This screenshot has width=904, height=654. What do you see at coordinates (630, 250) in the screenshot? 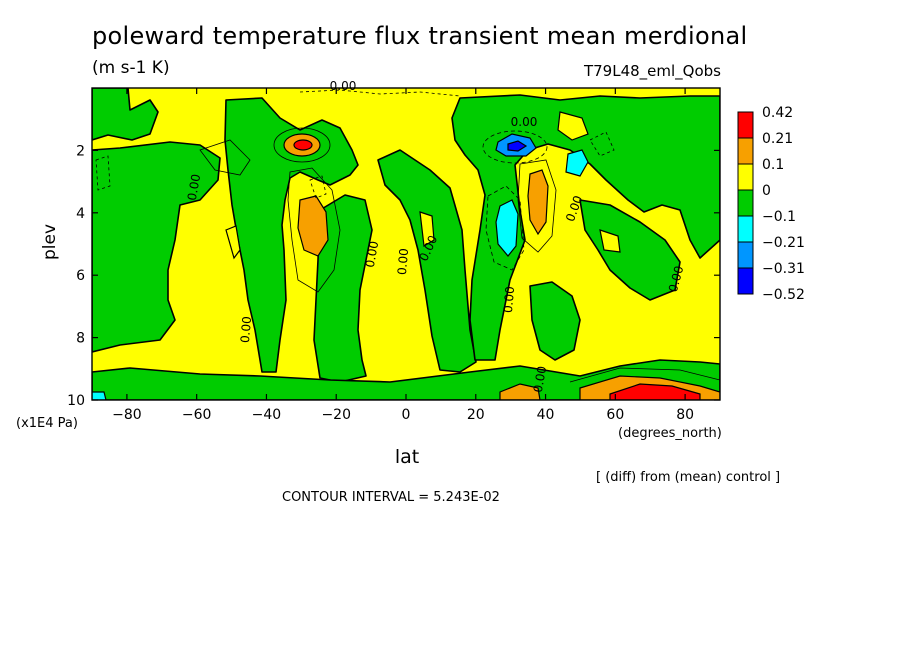
I see `region-g` at bounding box center [630, 250].